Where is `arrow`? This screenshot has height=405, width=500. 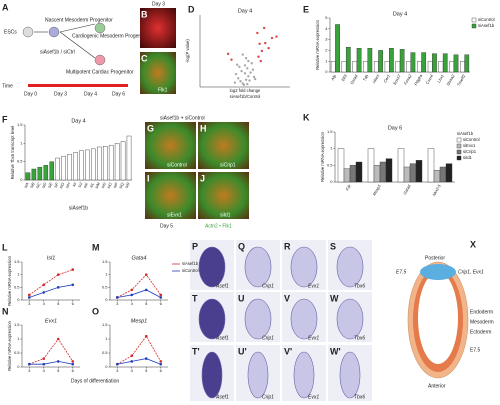
arrow is located at coordinates (77, 45).